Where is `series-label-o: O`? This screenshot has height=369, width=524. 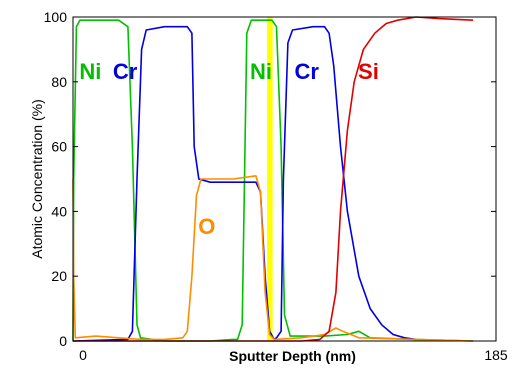
series-label-o: O is located at coordinates (206, 226).